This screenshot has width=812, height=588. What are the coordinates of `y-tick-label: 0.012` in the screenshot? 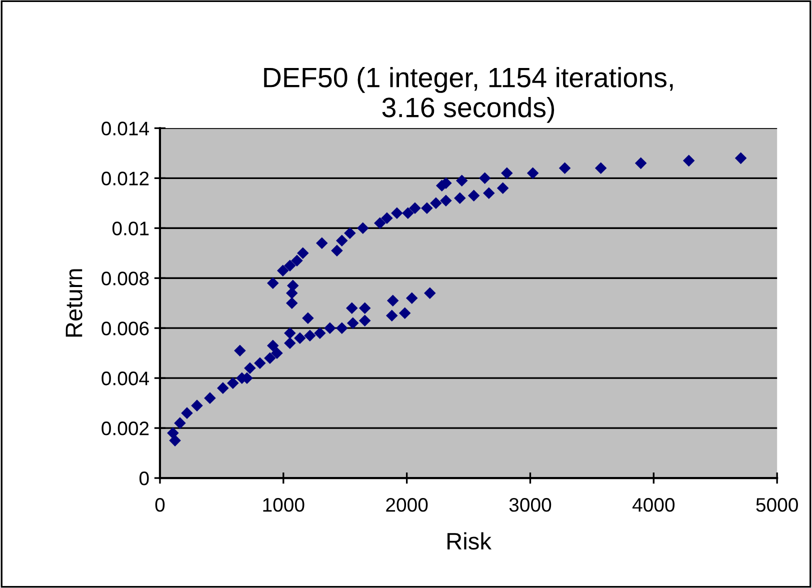 It's located at (125, 179).